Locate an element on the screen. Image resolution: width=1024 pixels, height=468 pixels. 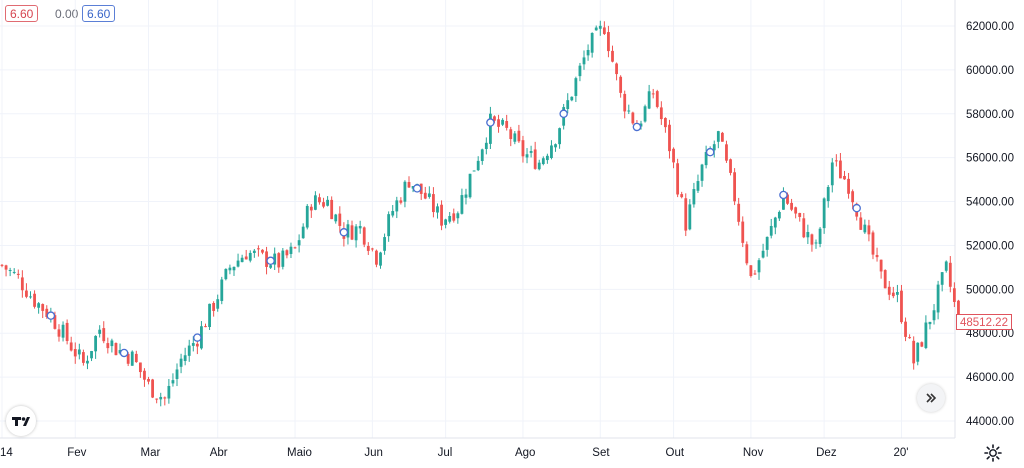
scroll-to-realtime-button is located at coordinates (931, 398).